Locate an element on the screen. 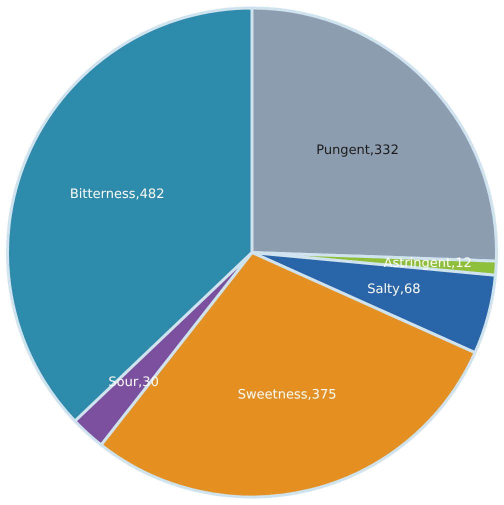  slice-label: Pungent,332 is located at coordinates (357, 150).